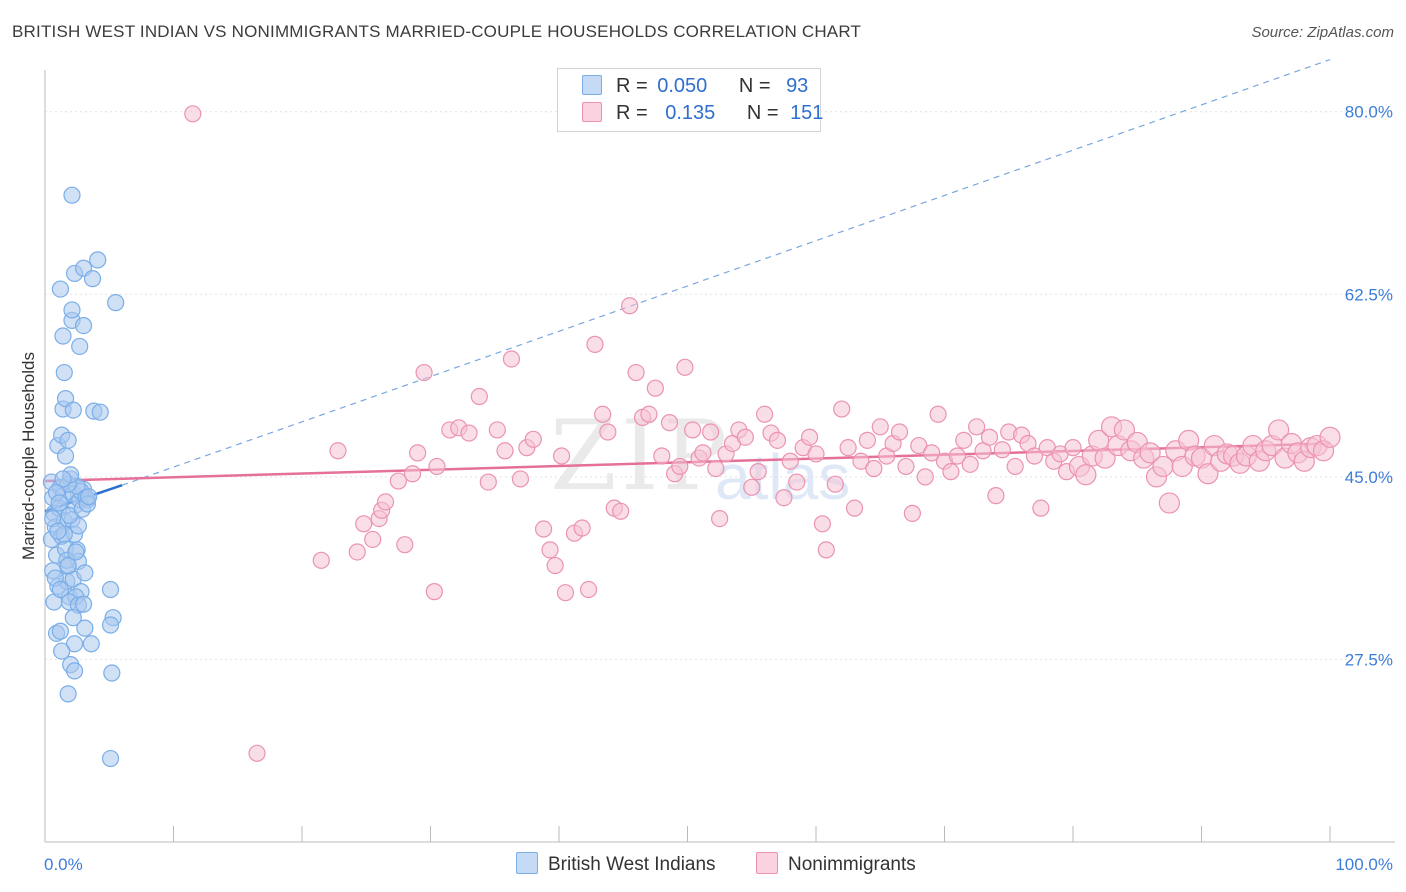 The height and width of the screenshot is (892, 1406). I want to click on series-legend: British West Indians Nonimmigrants, so click(703, 865).